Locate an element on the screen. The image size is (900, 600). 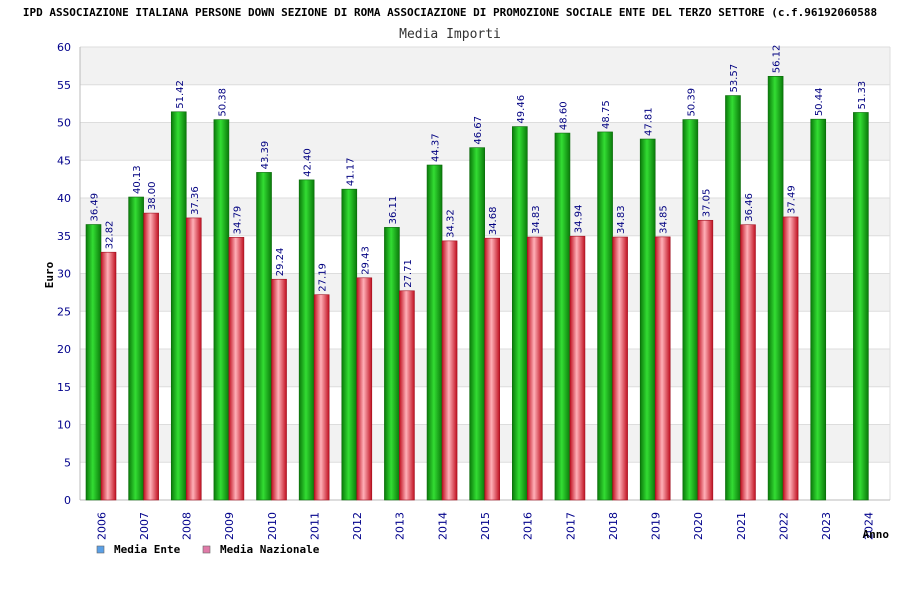
value-label: 53.57 is located at coordinates (734, 78).